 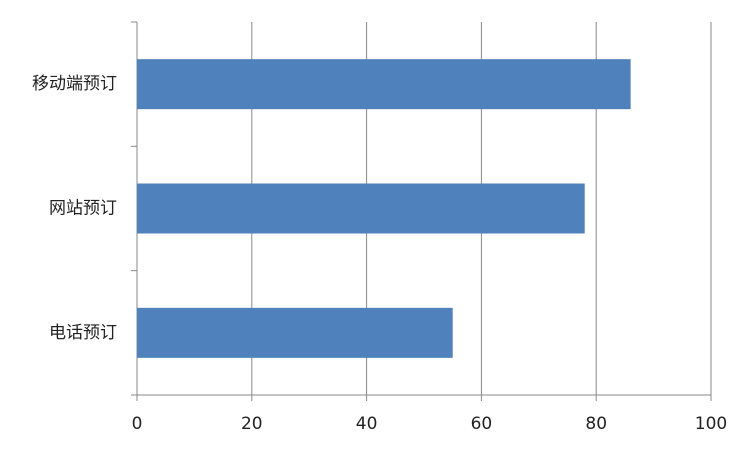 What do you see at coordinates (711, 424) in the screenshot?
I see `x-tick-label: 100` at bounding box center [711, 424].